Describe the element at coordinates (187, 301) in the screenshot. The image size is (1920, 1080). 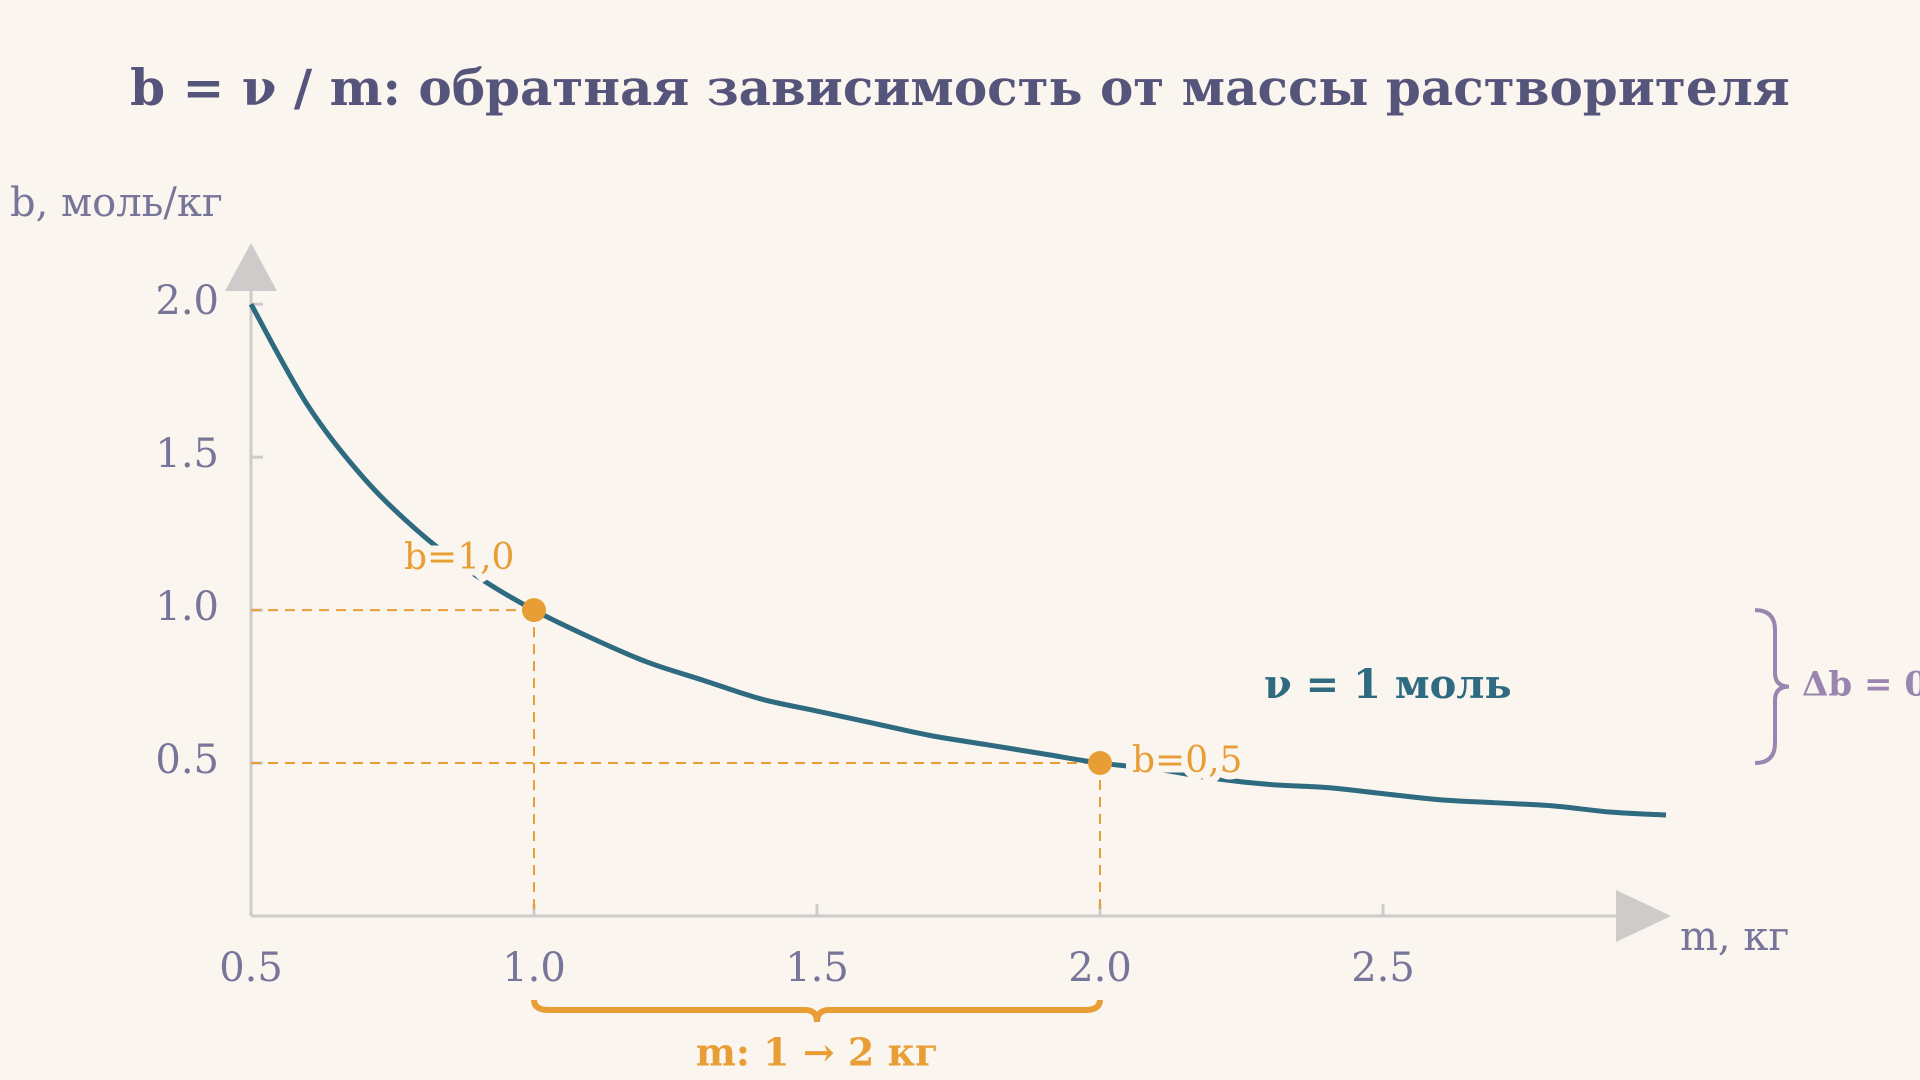
I see `y-tick-label: 2.0` at that location.